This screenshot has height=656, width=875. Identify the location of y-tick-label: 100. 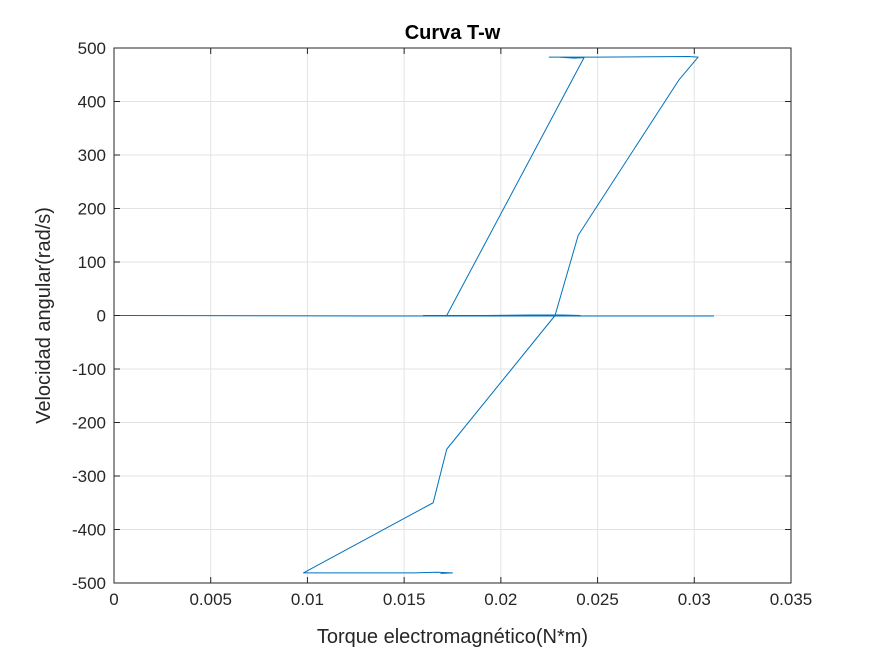
(92, 262).